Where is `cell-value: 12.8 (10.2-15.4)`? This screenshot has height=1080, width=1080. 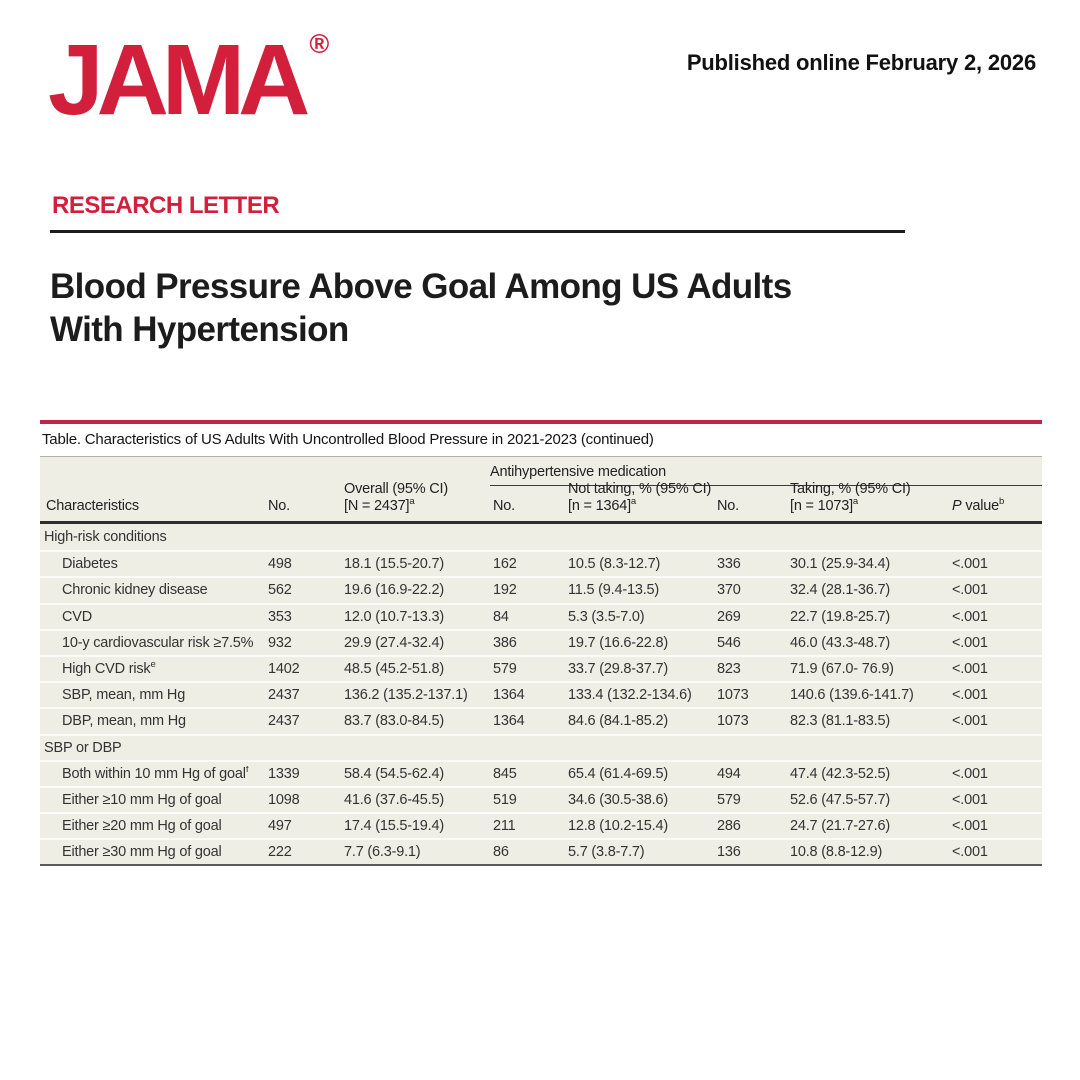 cell-value: 12.8 (10.2-15.4) is located at coordinates (618, 826).